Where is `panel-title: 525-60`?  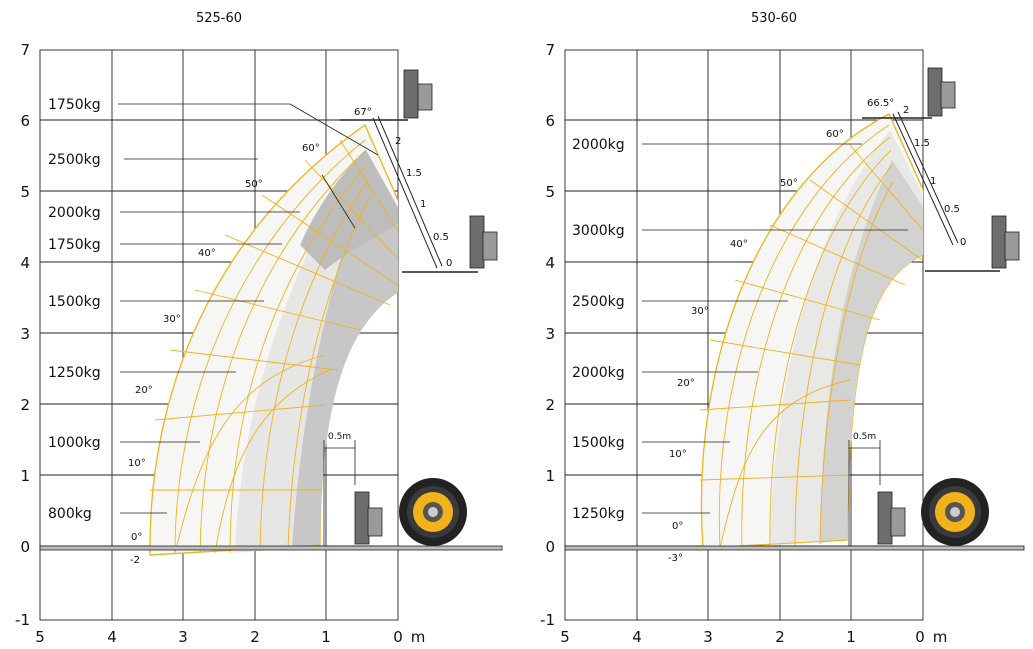
panel-title: 525-60 is located at coordinates (219, 18).